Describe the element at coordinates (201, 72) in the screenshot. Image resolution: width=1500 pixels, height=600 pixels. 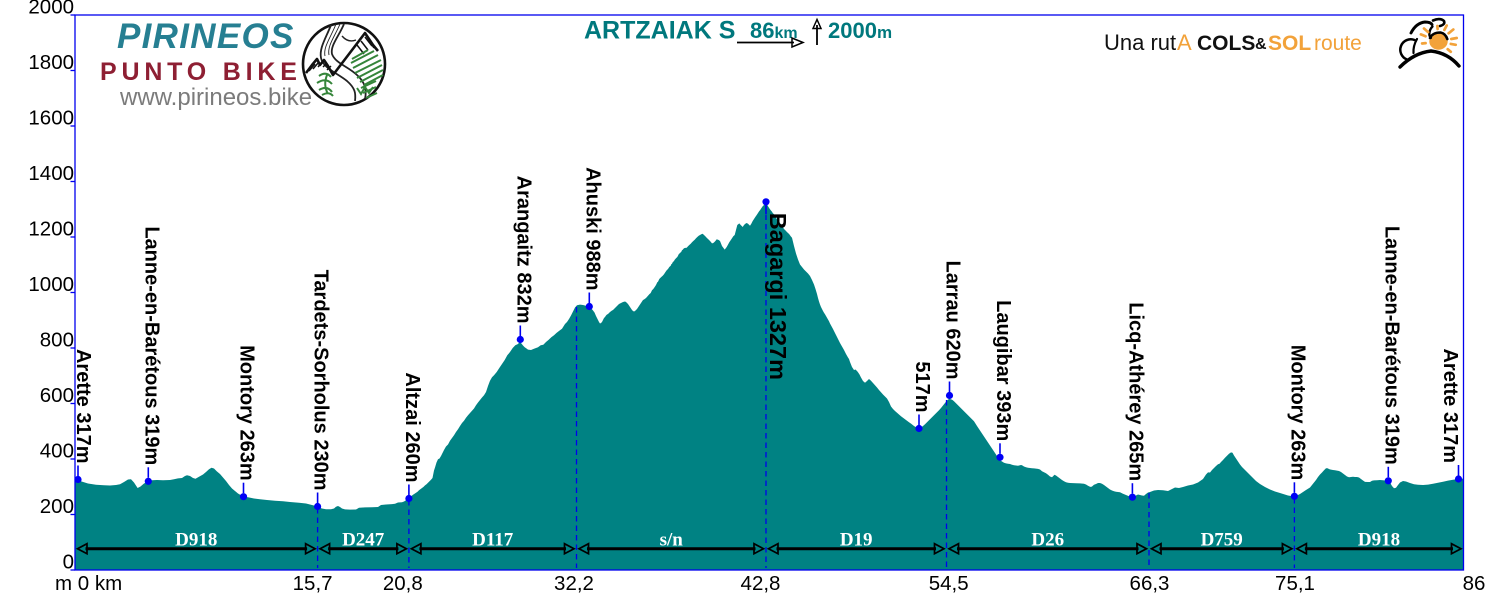
I see `svg-text: PUNTO BIKE` at that location.